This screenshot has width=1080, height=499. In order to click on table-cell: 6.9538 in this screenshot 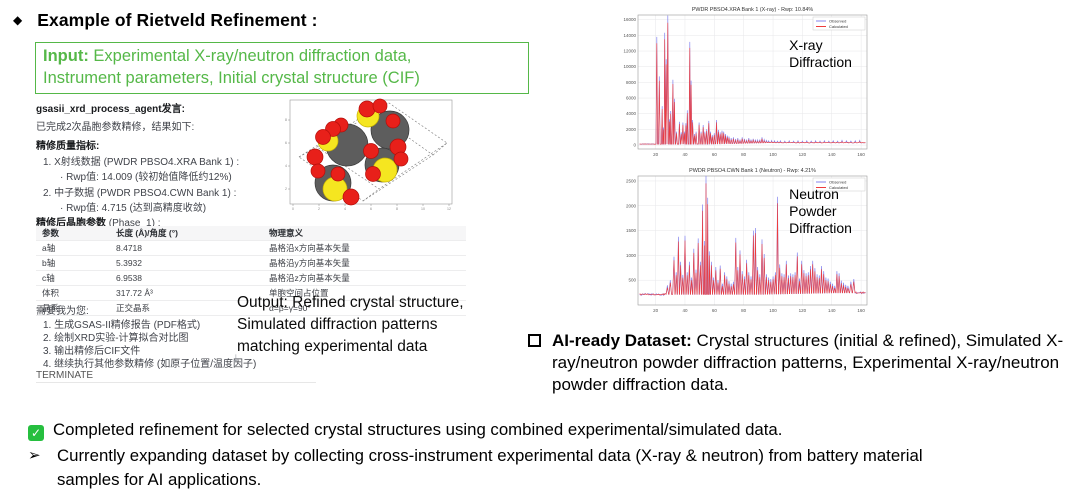, I will do `click(186, 278)`.